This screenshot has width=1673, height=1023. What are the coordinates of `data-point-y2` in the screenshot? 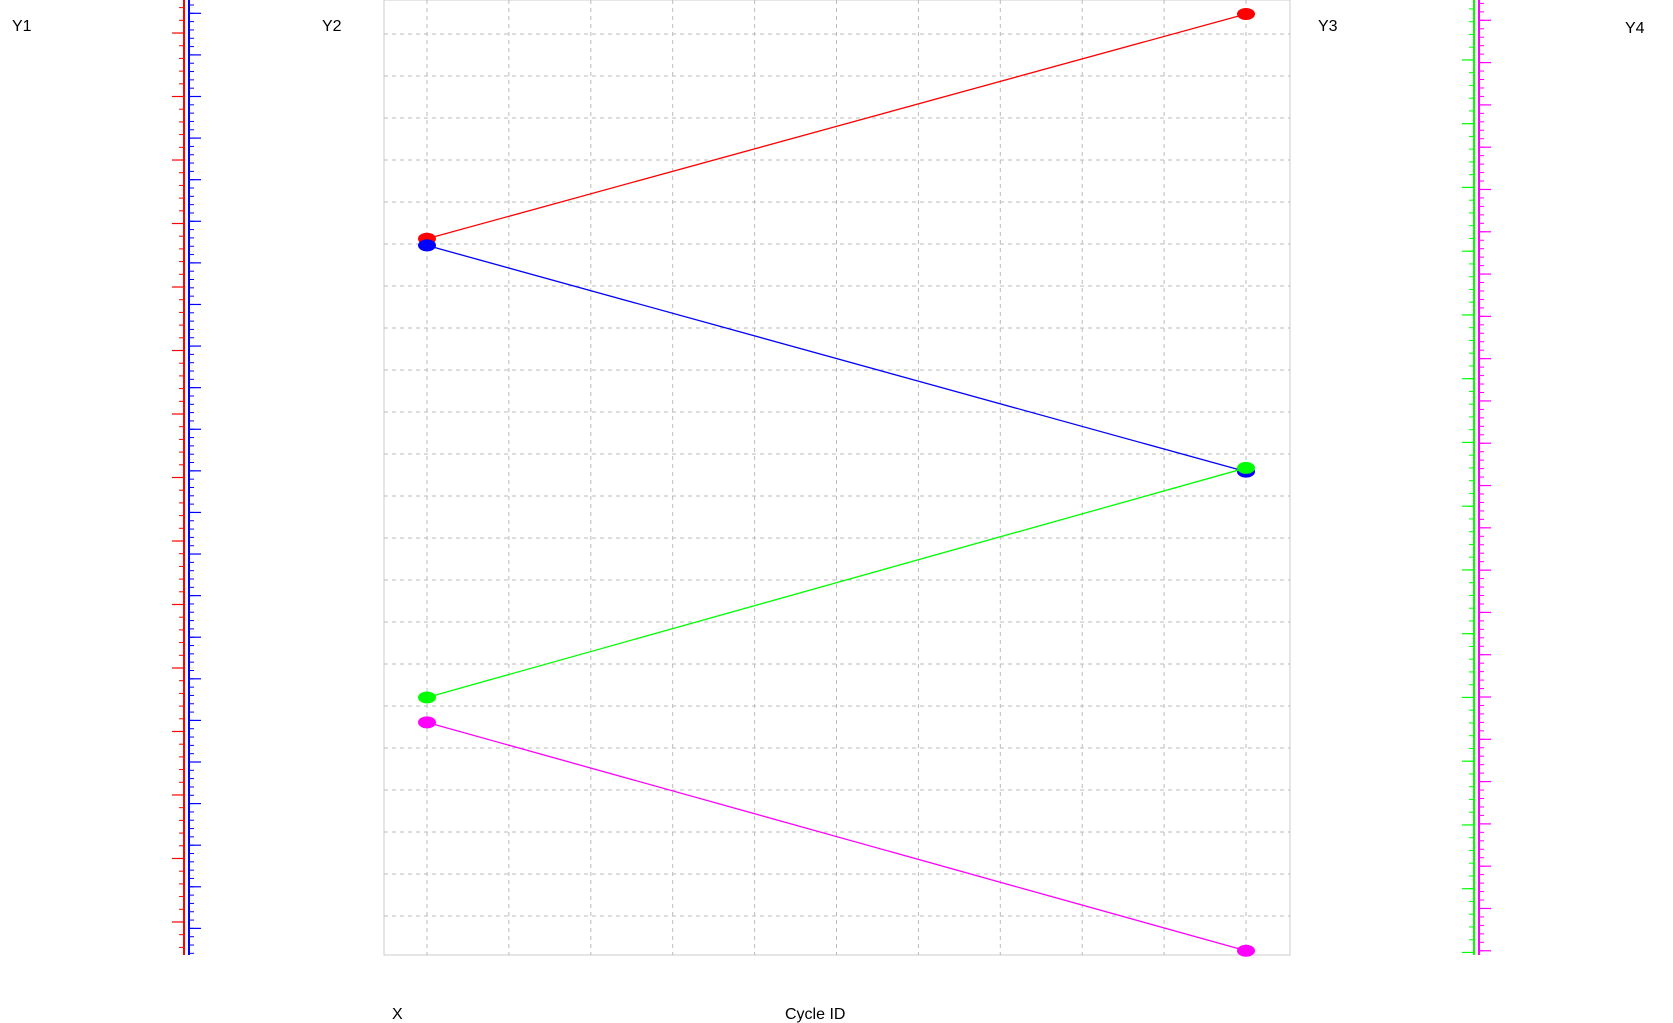 It's located at (427, 245).